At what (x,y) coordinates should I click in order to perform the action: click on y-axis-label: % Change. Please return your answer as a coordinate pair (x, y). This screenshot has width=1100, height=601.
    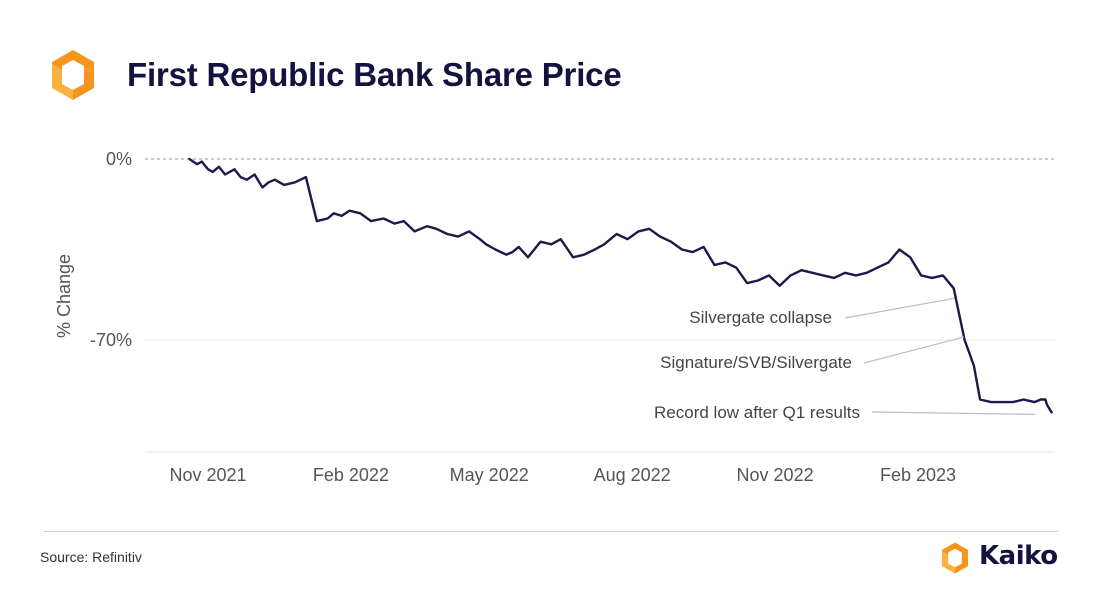
    Looking at the image, I should click on (64, 296).